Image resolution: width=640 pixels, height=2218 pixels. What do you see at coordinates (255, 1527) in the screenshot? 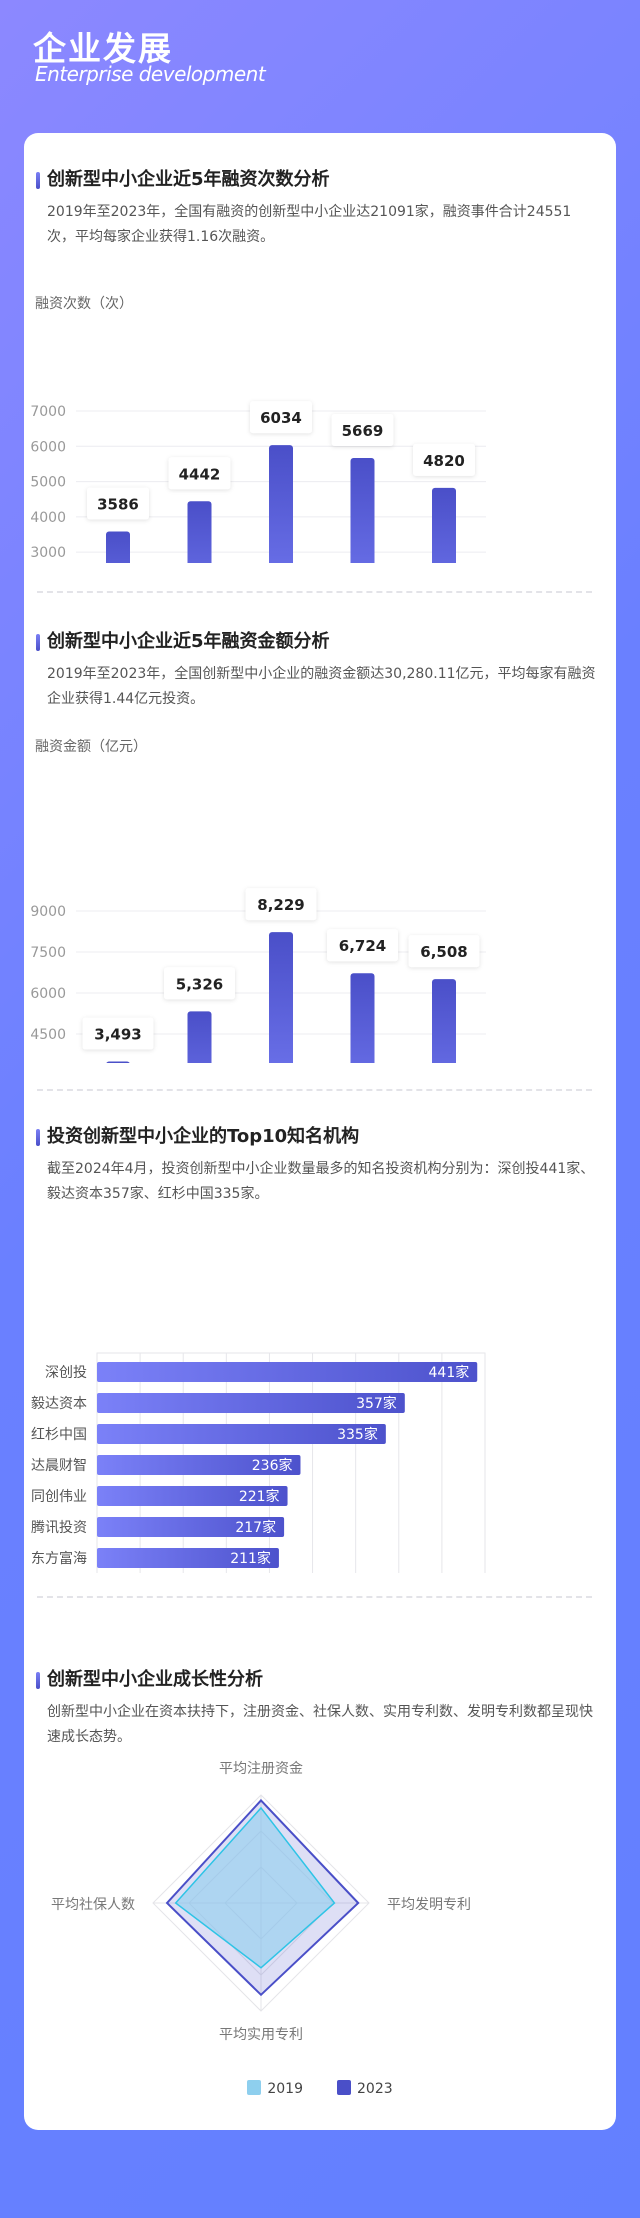
I see `data-label: 217家` at bounding box center [255, 1527].